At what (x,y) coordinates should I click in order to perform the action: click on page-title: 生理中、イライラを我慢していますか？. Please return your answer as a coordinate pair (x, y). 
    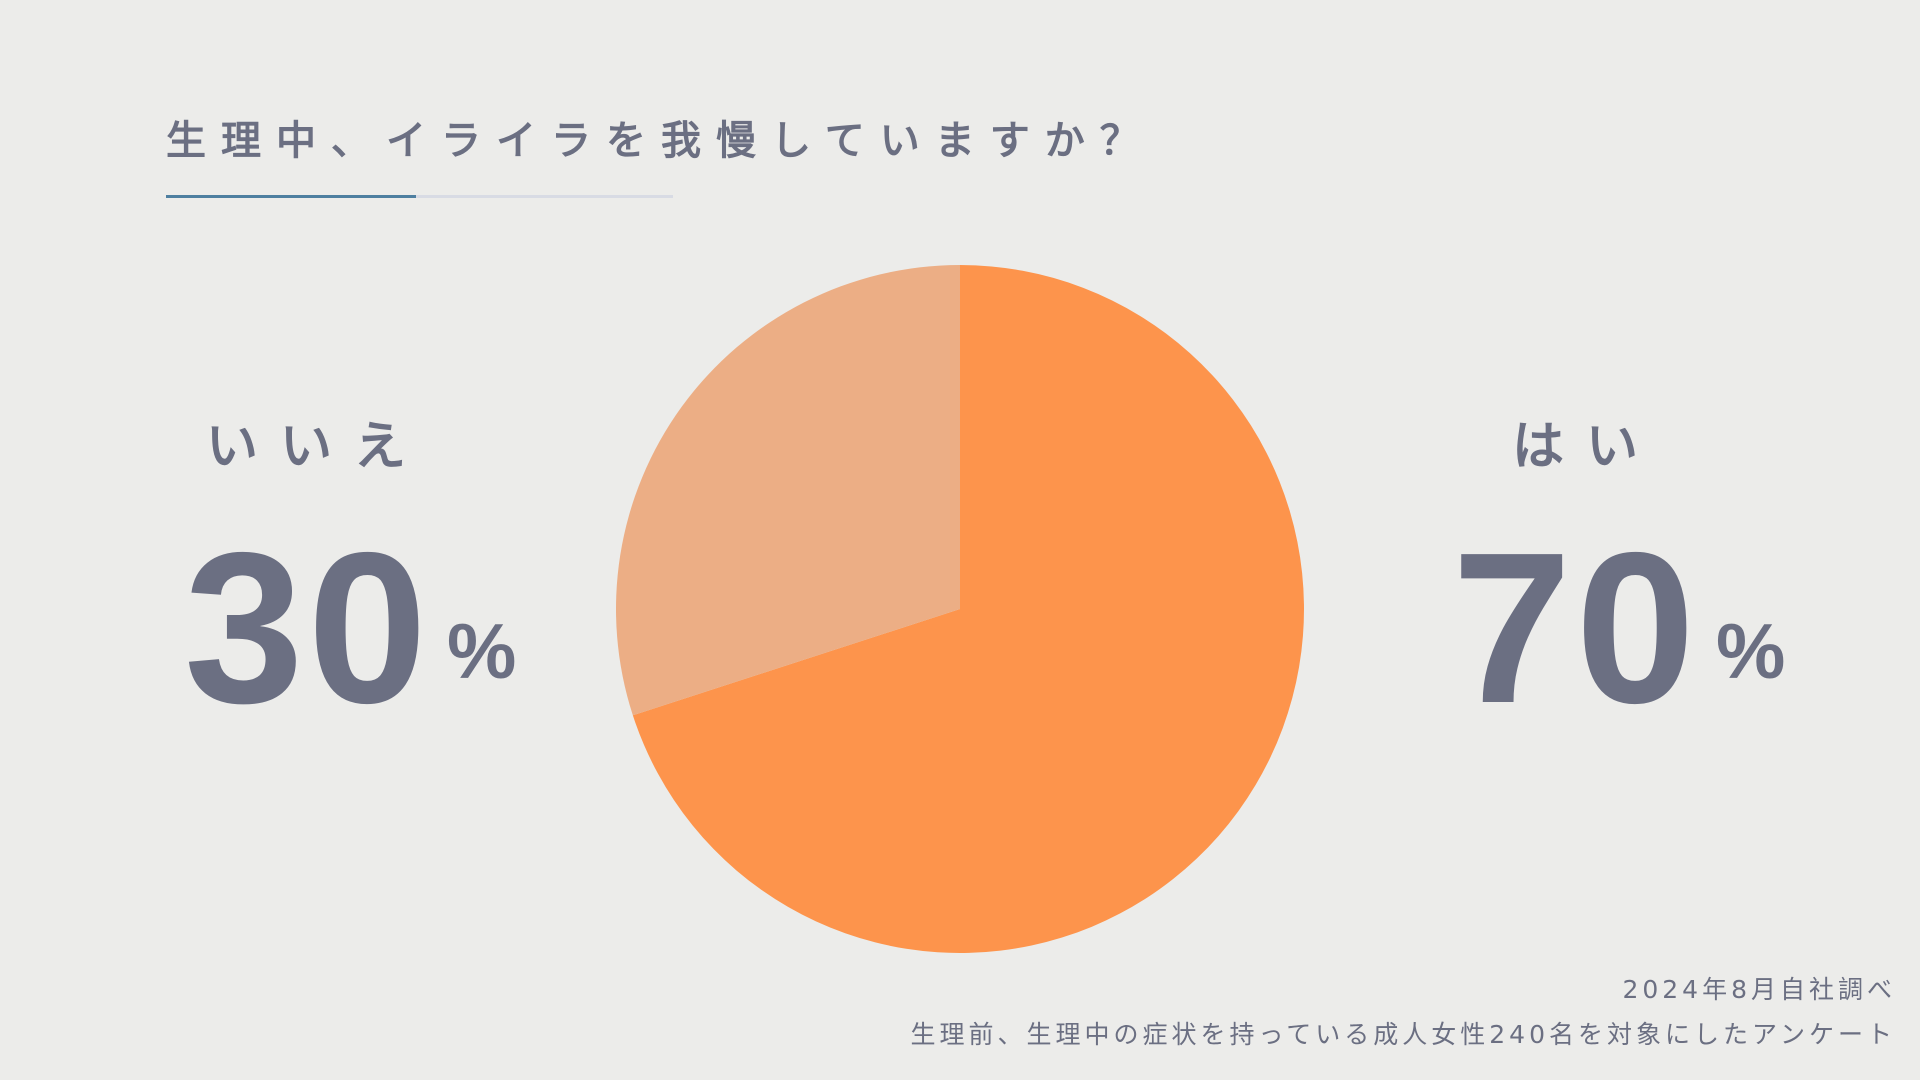
    Looking at the image, I should click on (660, 141).